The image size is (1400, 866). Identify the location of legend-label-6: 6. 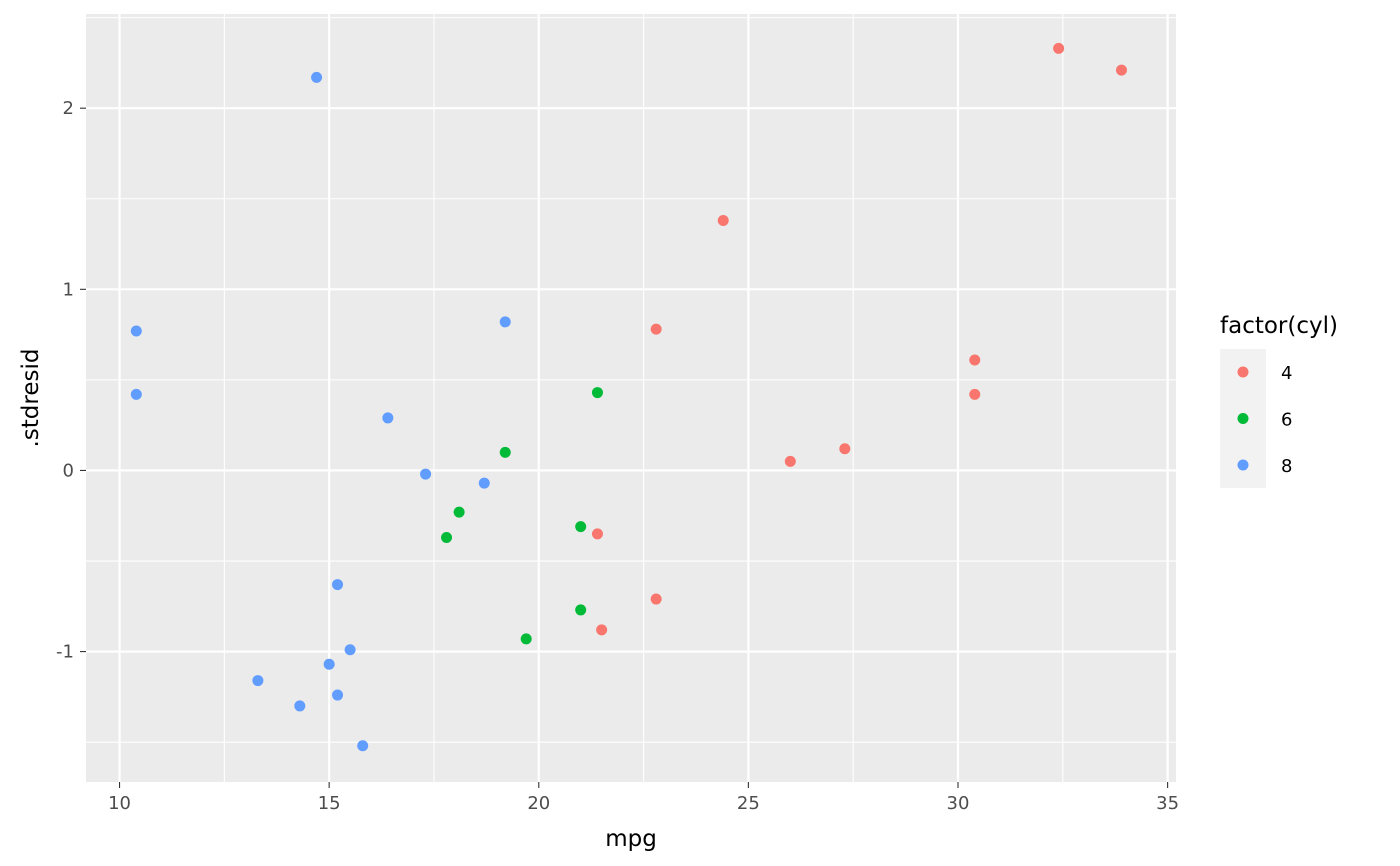
(1286, 420).